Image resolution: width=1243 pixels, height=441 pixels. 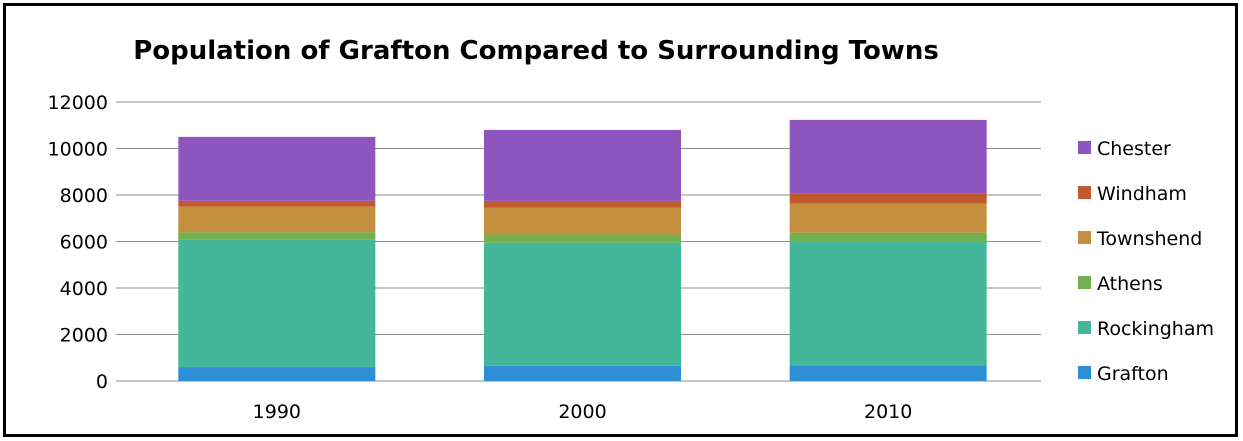 What do you see at coordinates (582, 204) in the screenshot?
I see `bar-windham-2000` at bounding box center [582, 204].